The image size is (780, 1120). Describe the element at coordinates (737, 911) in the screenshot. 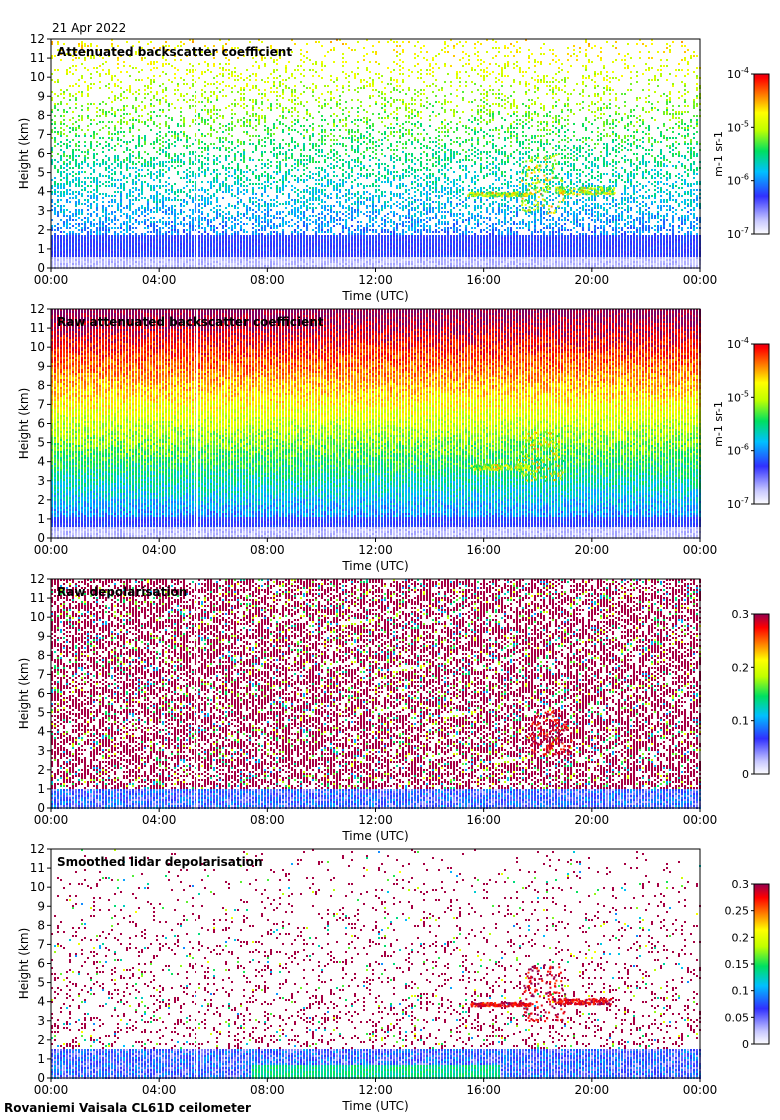

I see `colorbar-tick-label: 0.25` at that location.